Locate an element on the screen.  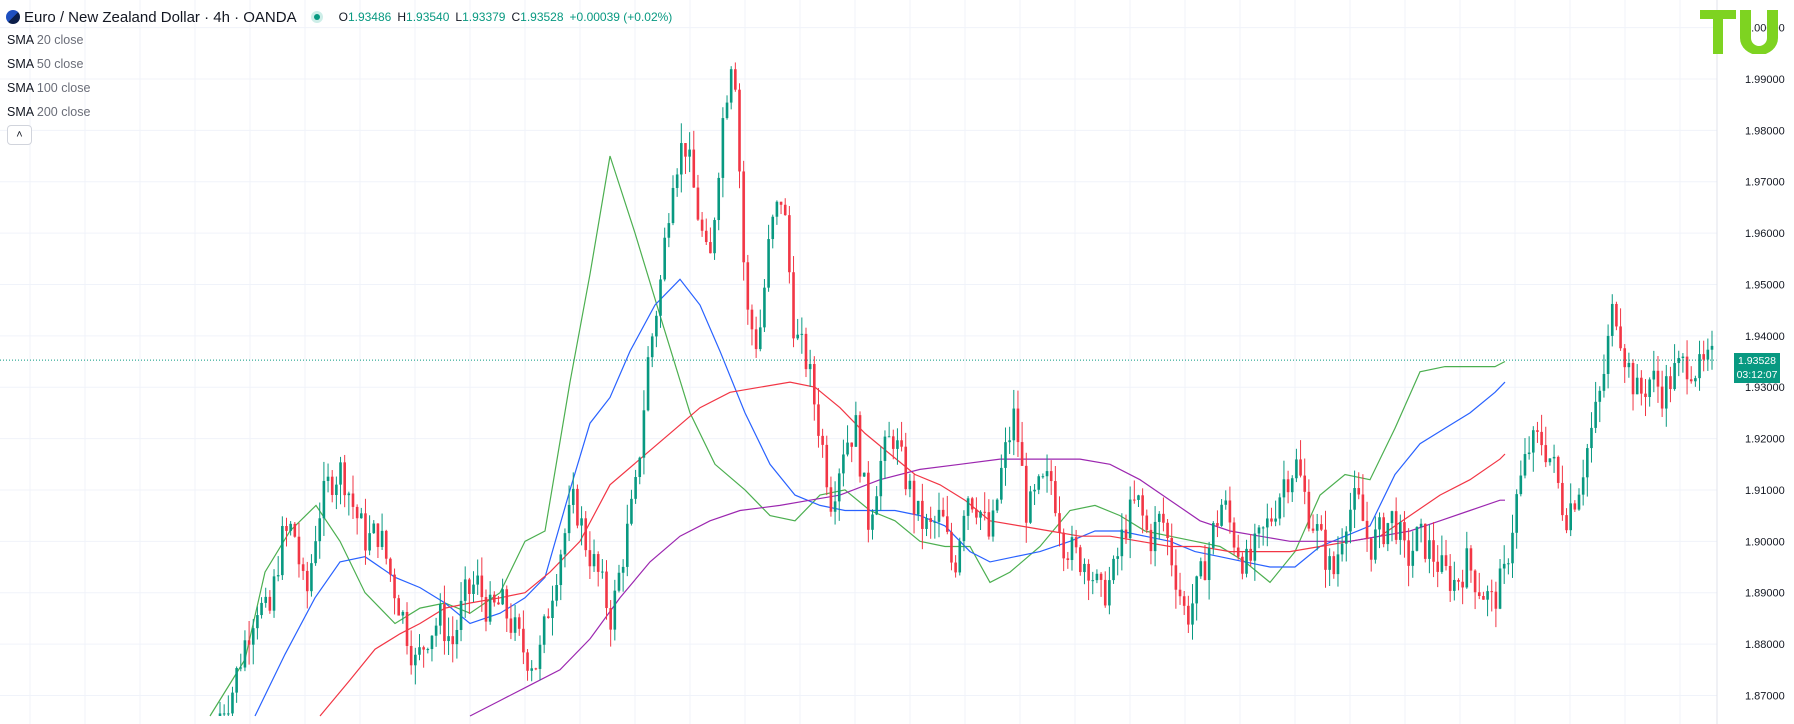
indicator-sma-200: SMA 200 close is located at coordinates (48, 112).